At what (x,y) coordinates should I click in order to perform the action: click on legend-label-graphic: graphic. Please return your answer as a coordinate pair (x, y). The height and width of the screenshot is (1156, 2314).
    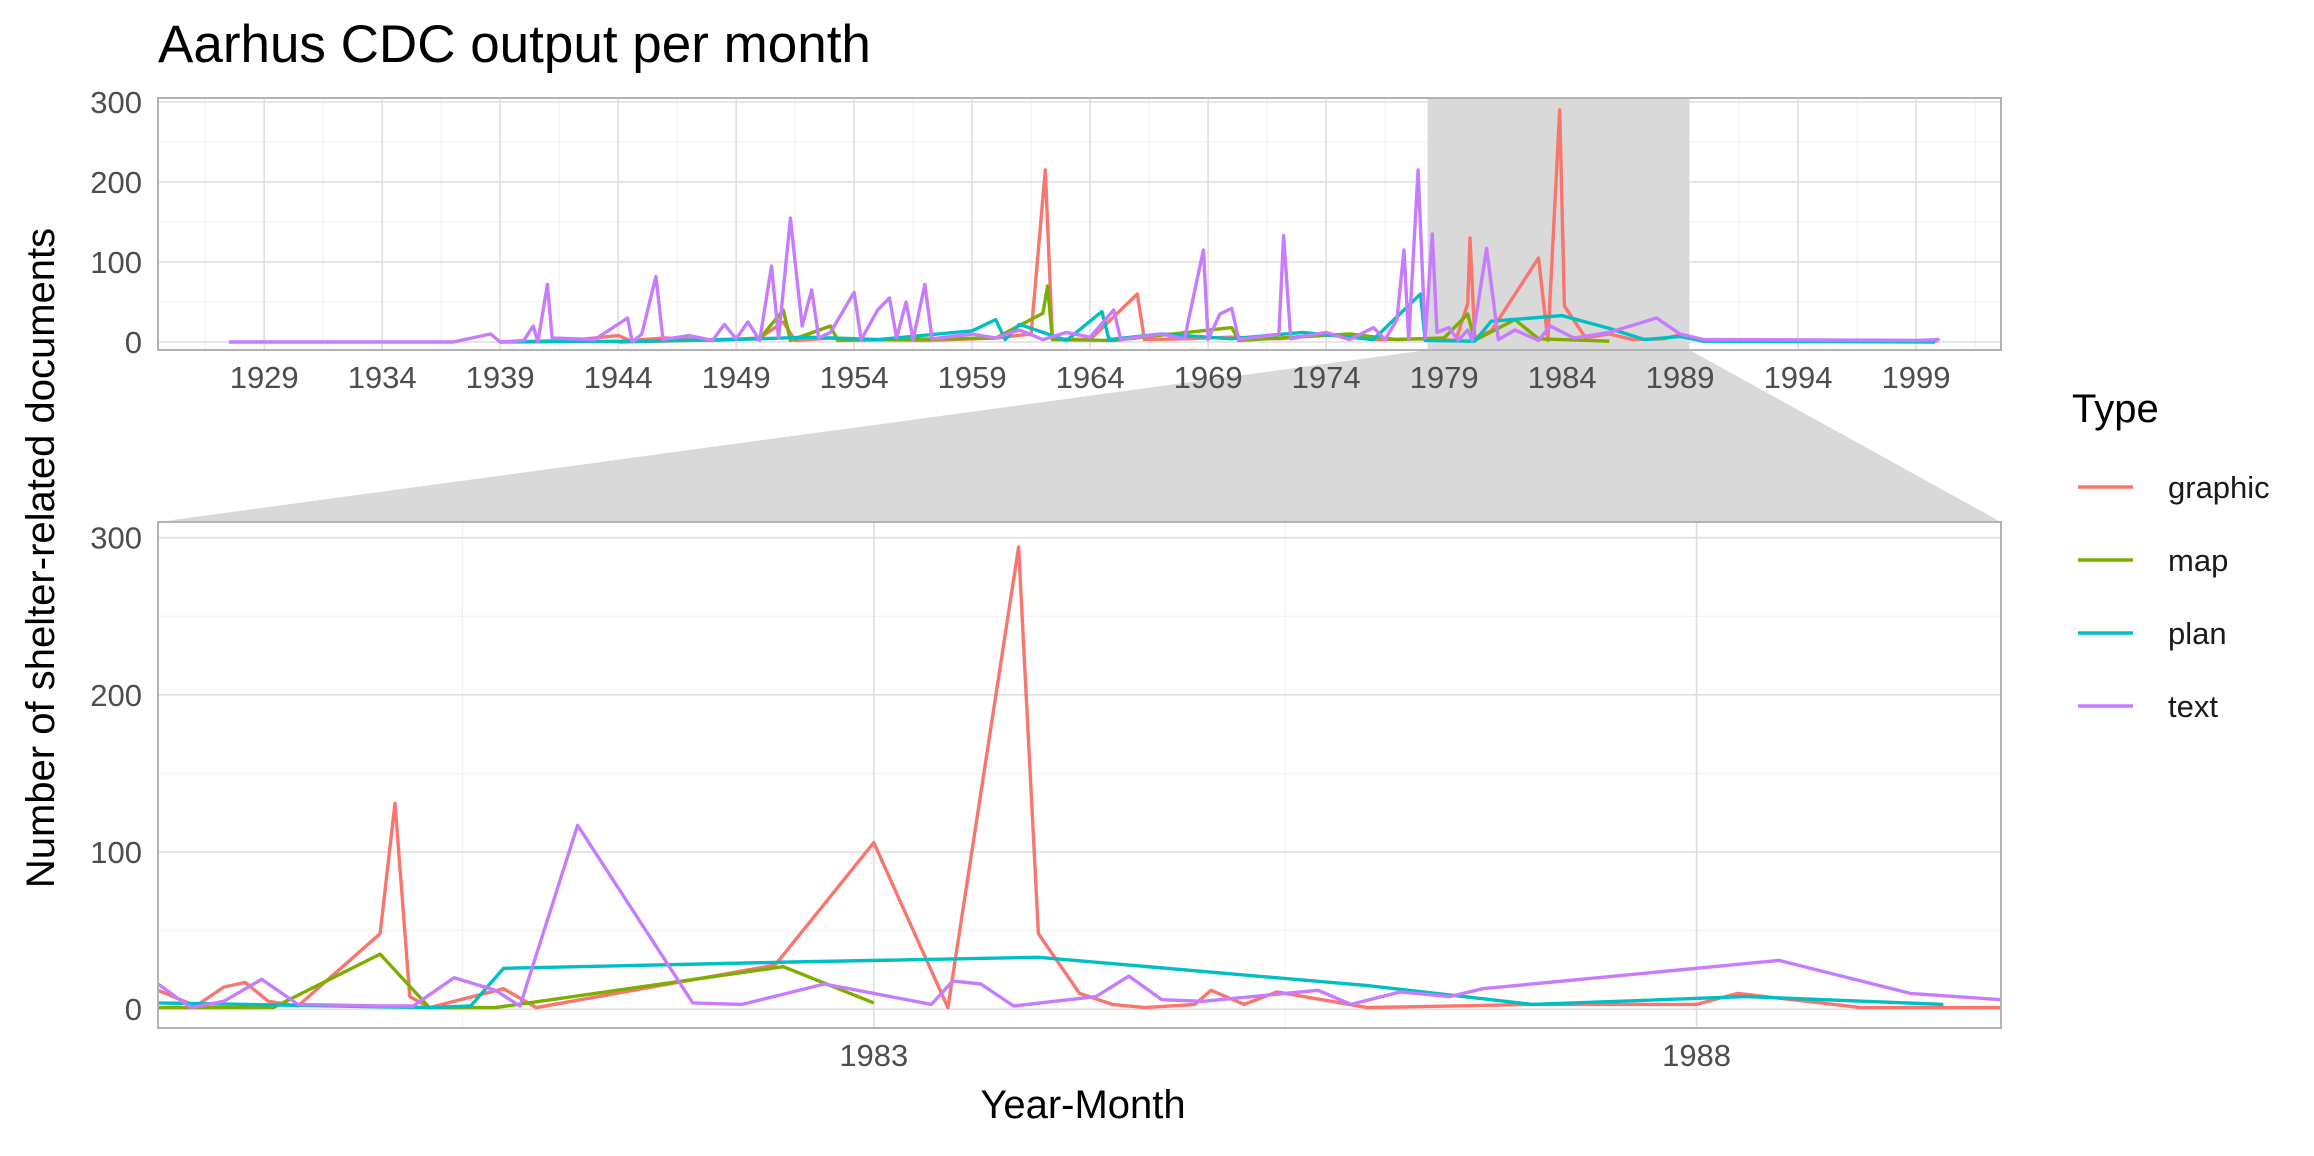
    Looking at the image, I should click on (2219, 487).